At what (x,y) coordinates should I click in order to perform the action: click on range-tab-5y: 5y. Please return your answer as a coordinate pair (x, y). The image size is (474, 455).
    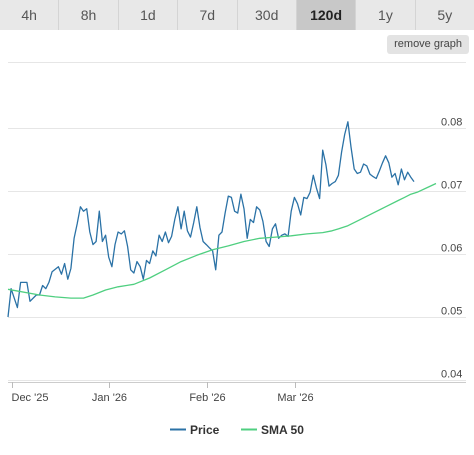
    Looking at the image, I should click on (444, 15).